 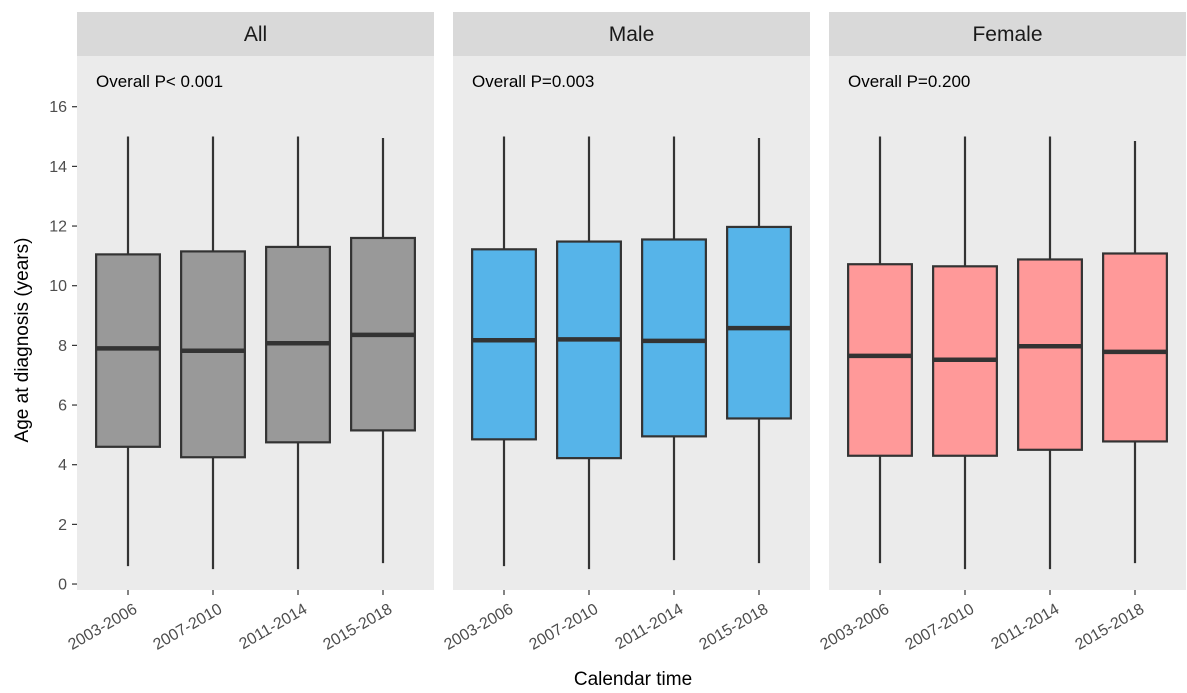 I want to click on y-tick-label: 16, so click(x=58, y=107).